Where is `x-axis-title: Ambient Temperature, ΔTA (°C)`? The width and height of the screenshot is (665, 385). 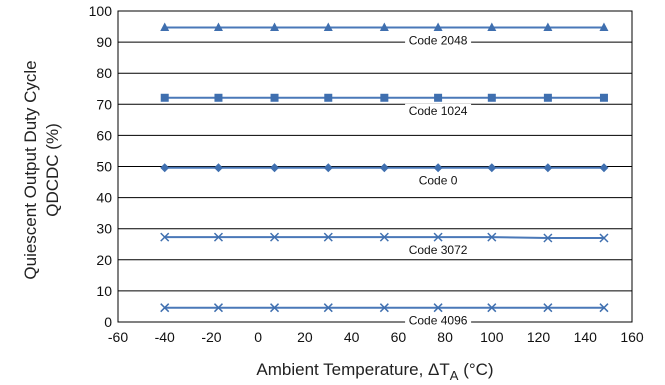
x-axis-title: Ambient Temperature, ΔTA (°C) is located at coordinates (374, 371).